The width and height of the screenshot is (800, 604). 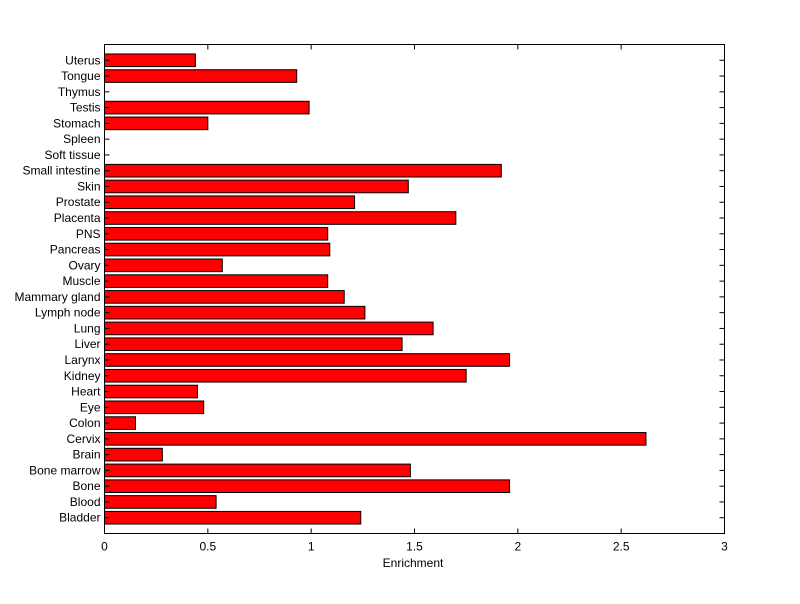 What do you see at coordinates (84, 265) in the screenshot?
I see `y-tick-label: Ovary` at bounding box center [84, 265].